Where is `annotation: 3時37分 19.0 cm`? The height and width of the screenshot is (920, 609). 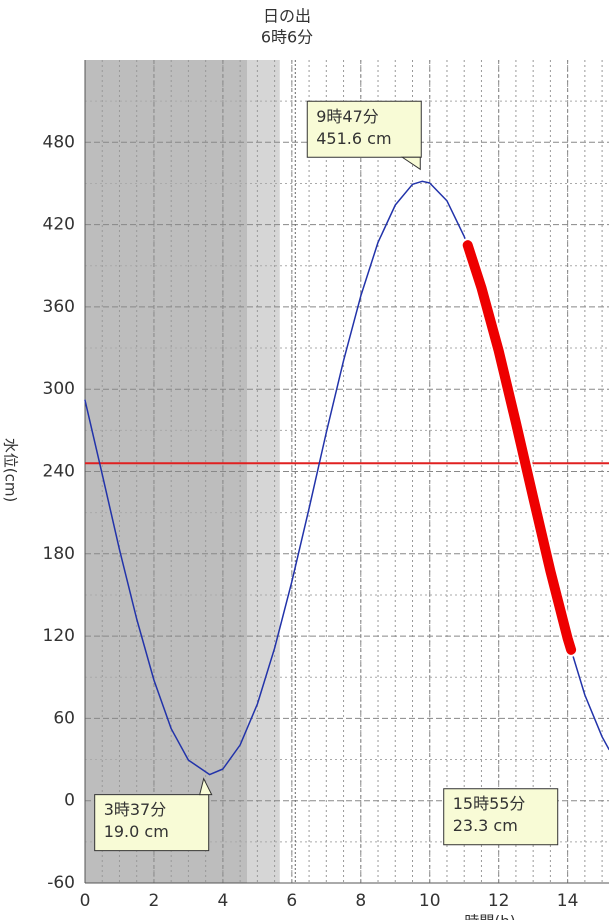 annotation: 3時37分 19.0 cm is located at coordinates (153, 814).